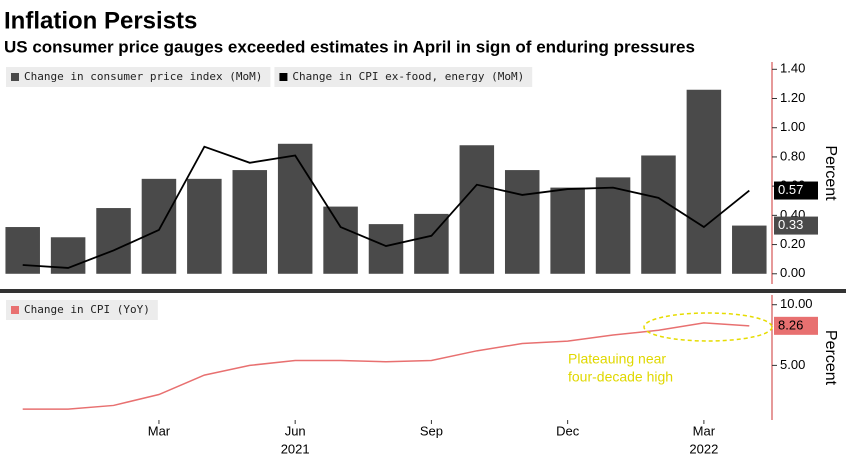 This screenshot has width=846, height=460. Describe the element at coordinates (295, 448) in the screenshot. I see `x-year-label: 2021` at that location.